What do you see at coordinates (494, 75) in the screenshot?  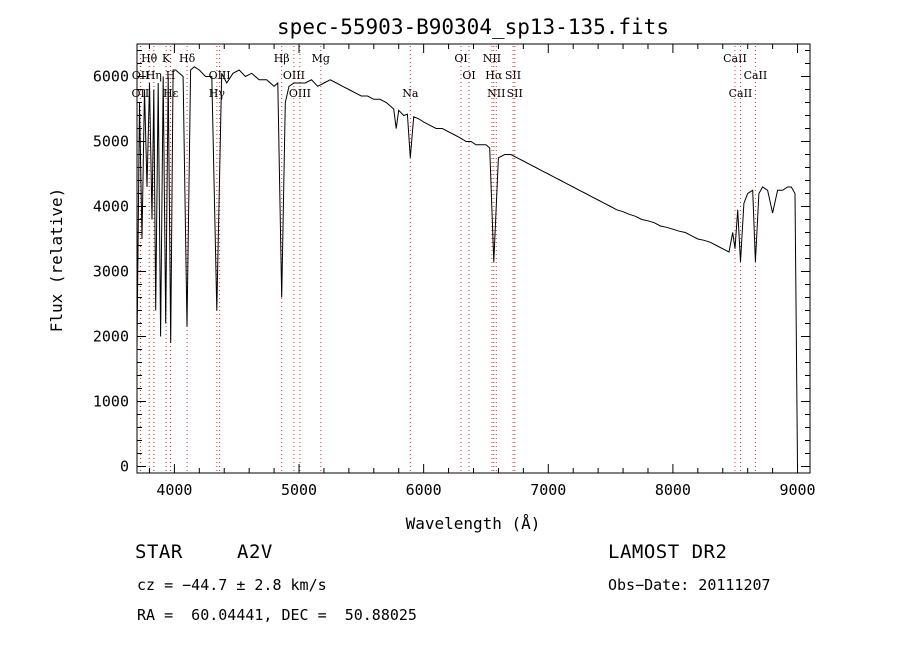 I see `line-marker-label: Hα` at bounding box center [494, 75].